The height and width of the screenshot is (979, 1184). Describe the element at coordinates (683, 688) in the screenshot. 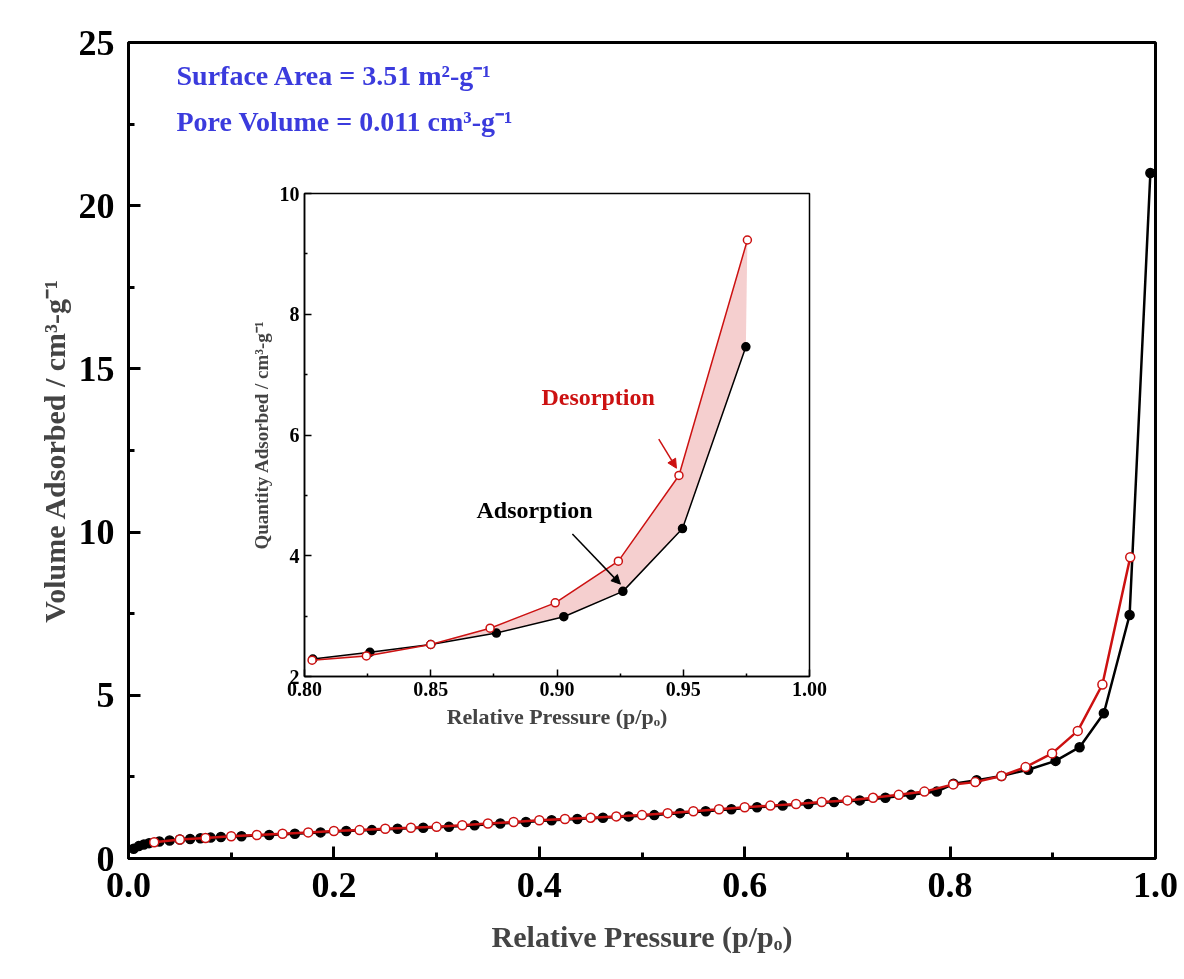

I see `x-tick-label: 0.95` at that location.